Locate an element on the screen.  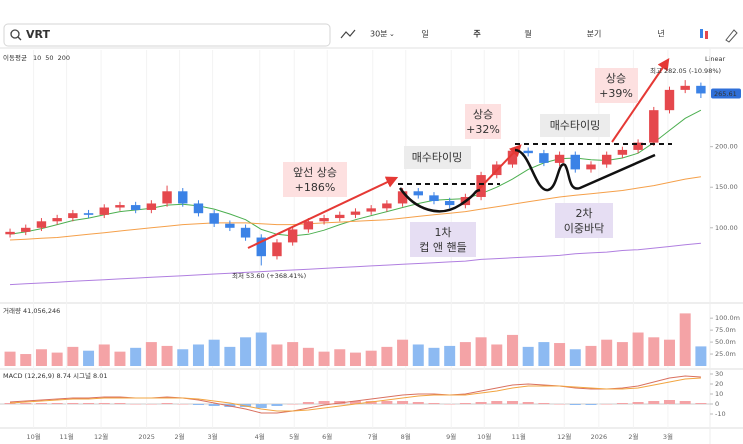
period-tab: 분기 is located at coordinates (594, 34).